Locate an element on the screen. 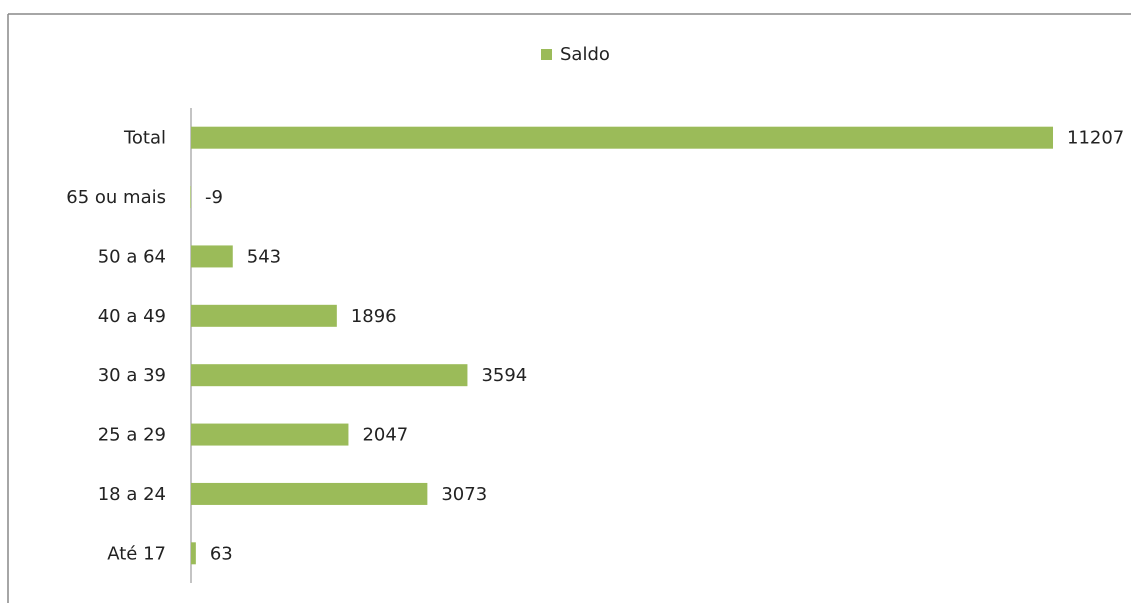  value-label: 11207 is located at coordinates (1095, 138).